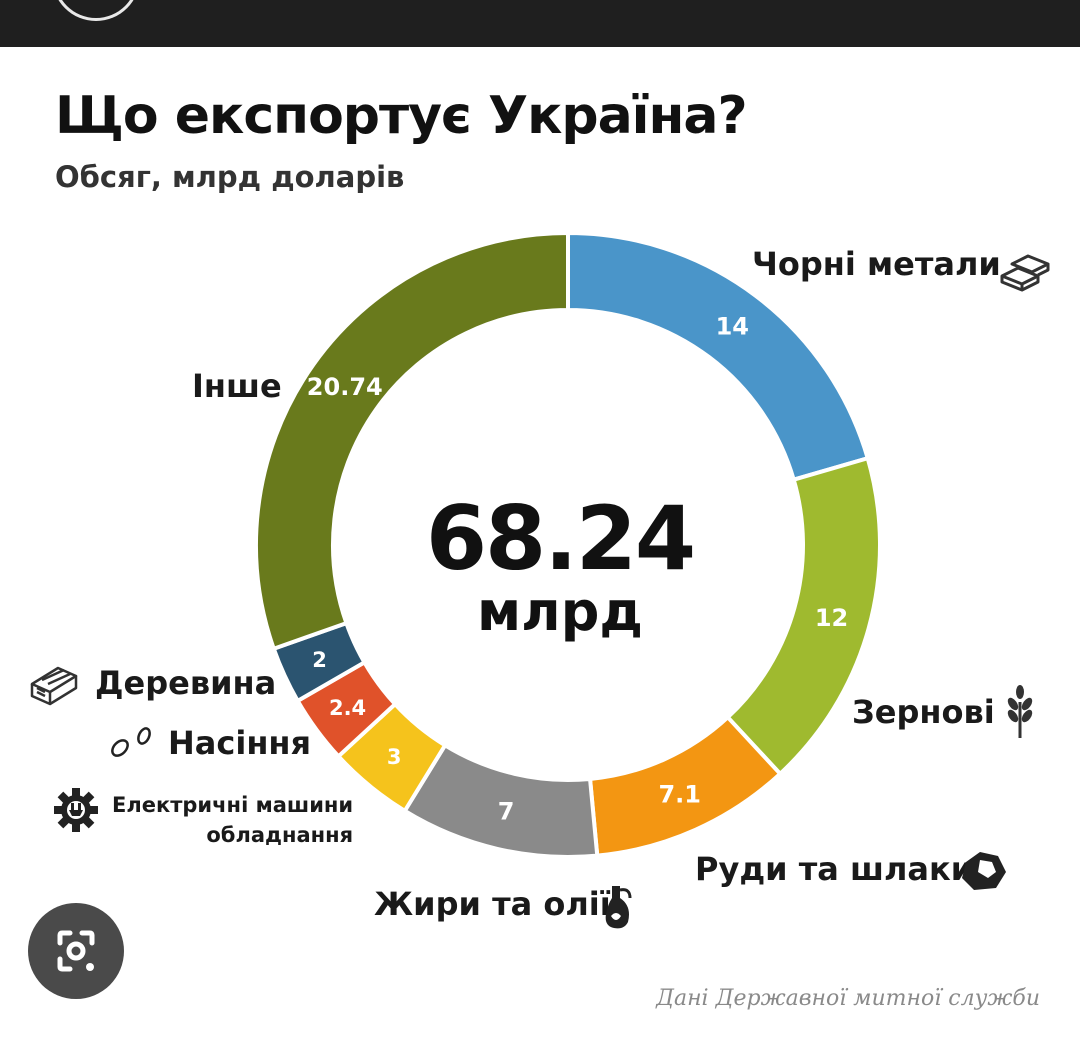  I want to click on gear-plug-icon, so click(76, 810).